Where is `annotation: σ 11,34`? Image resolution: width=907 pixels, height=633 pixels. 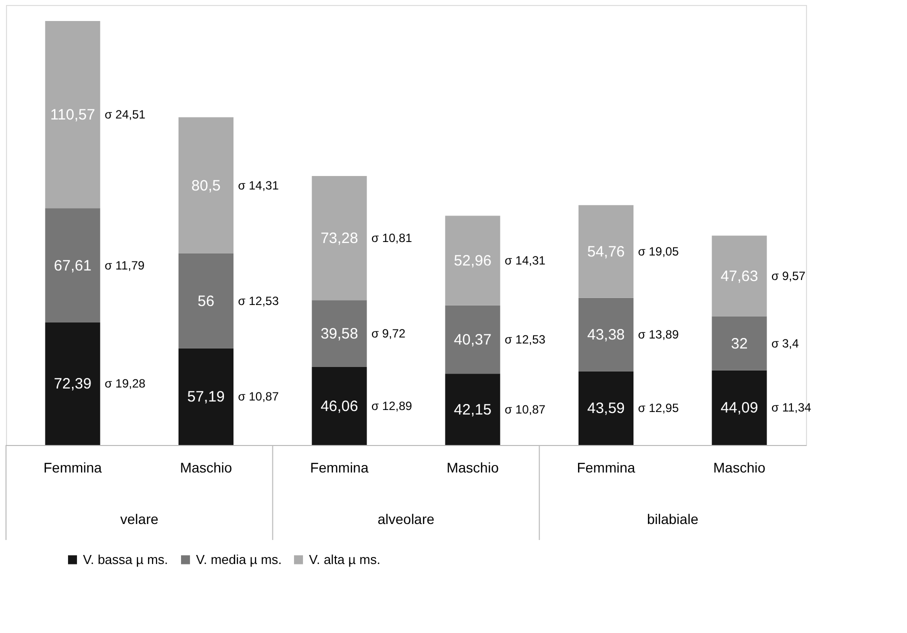
annotation: σ 11,34 is located at coordinates (791, 407).